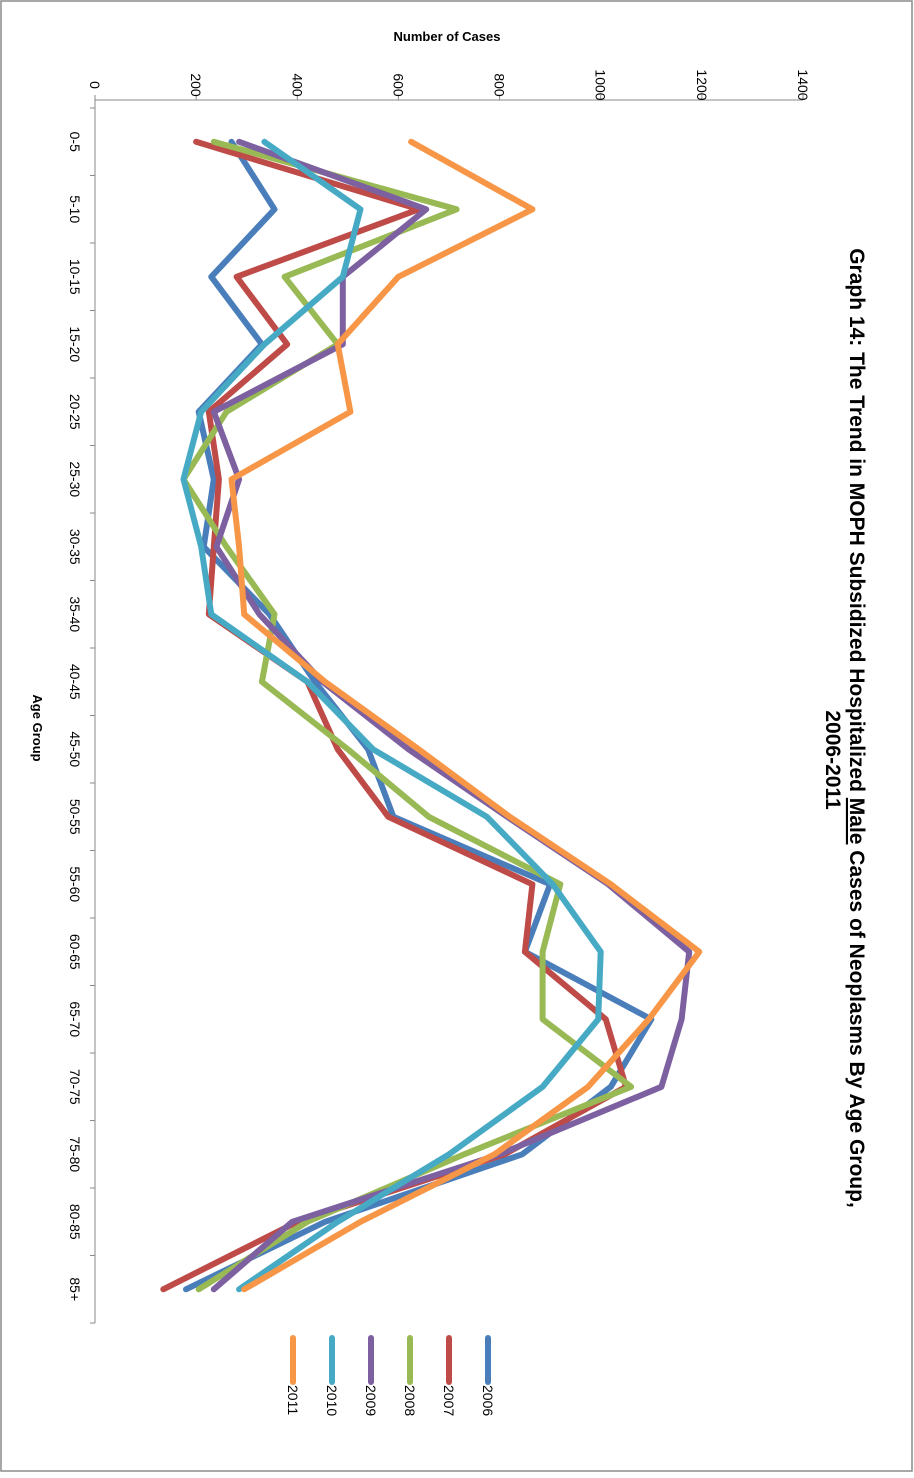  Describe the element at coordinates (75, 209) in the screenshot. I see `category-tick-label: 5-10` at that location.